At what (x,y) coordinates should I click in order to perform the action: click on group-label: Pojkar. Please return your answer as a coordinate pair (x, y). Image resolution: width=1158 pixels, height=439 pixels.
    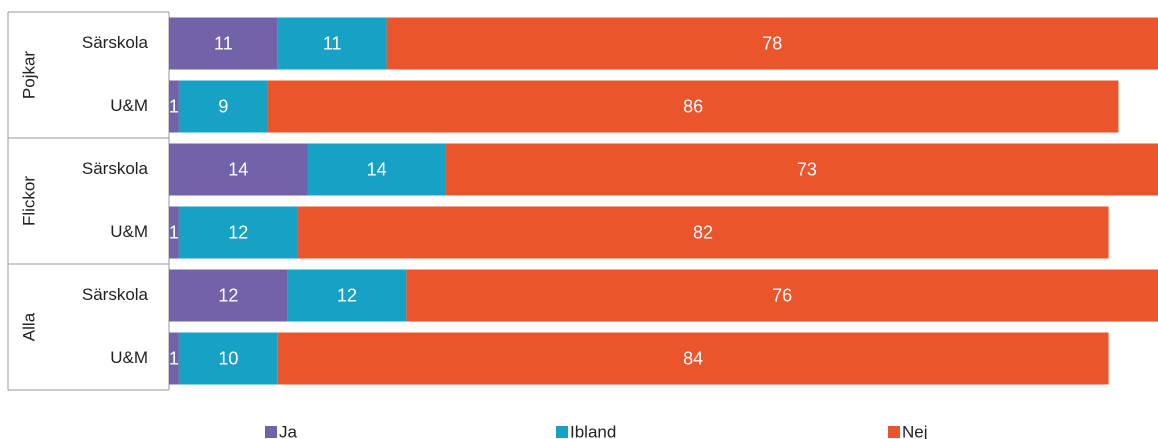
    Looking at the image, I should click on (28, 75).